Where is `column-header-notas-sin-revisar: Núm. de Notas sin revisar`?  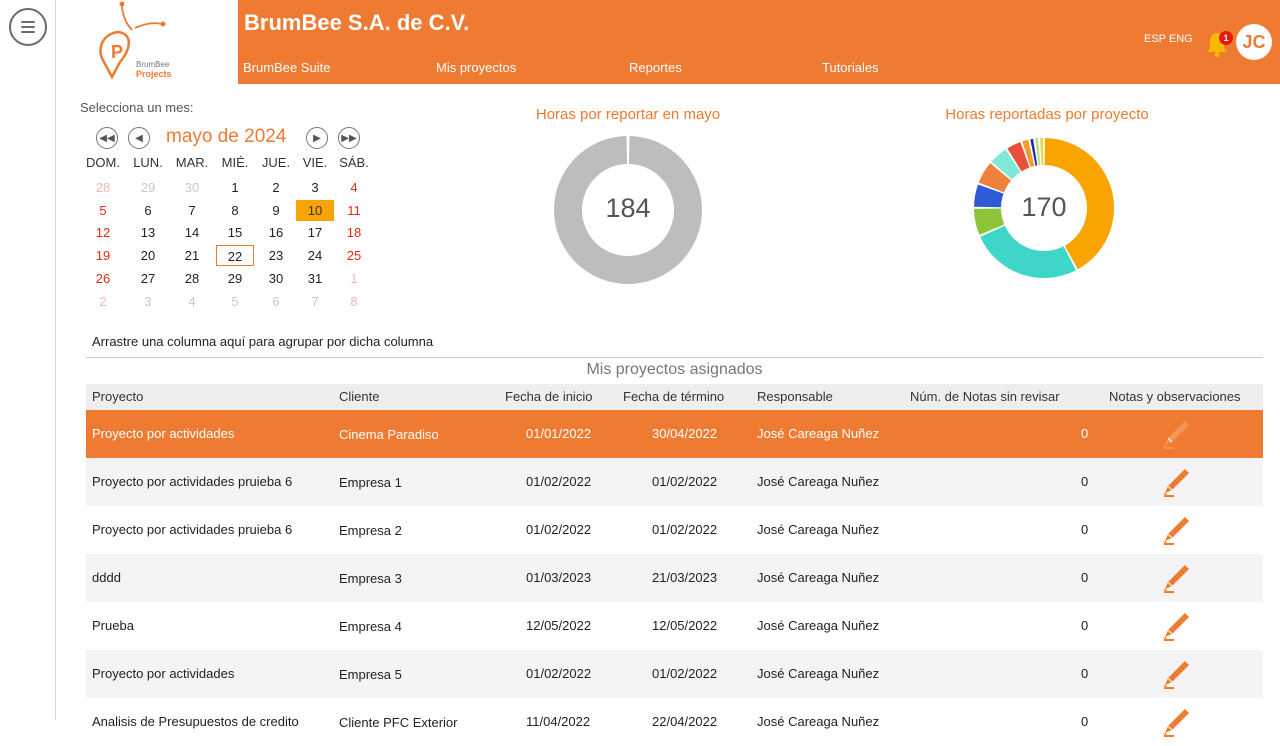
column-header-notas-sin-revisar: Núm. de Notas sin revisar is located at coordinates (985, 396).